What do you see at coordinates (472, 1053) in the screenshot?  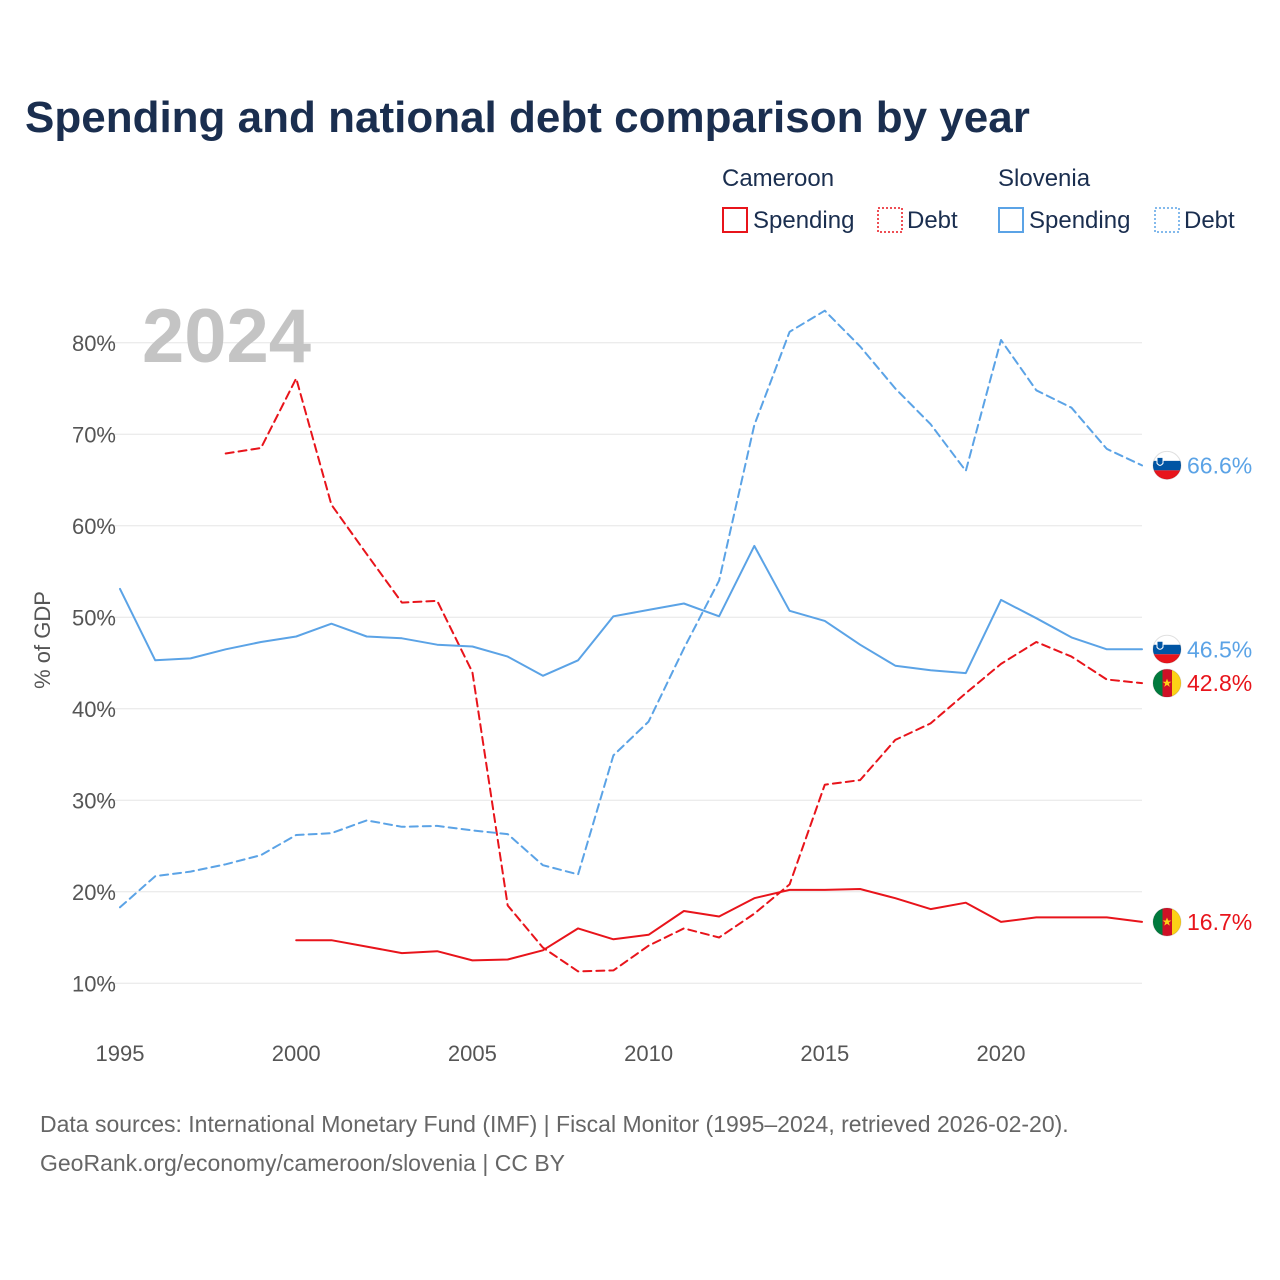 I see `x-tick-label: 2005` at bounding box center [472, 1053].